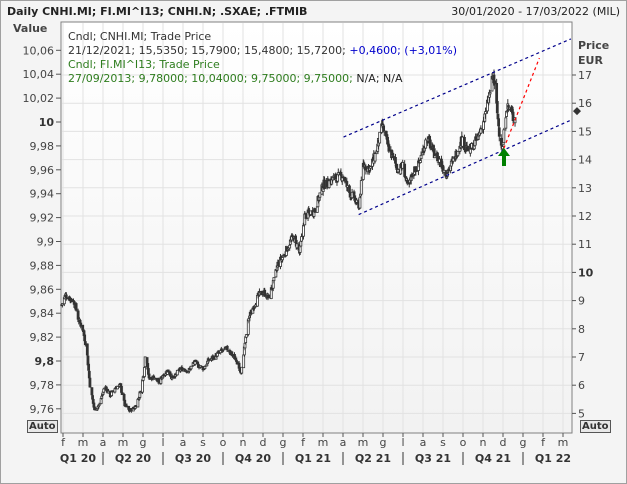  I want to click on right-axis-auto-button: Auto, so click(595, 426).